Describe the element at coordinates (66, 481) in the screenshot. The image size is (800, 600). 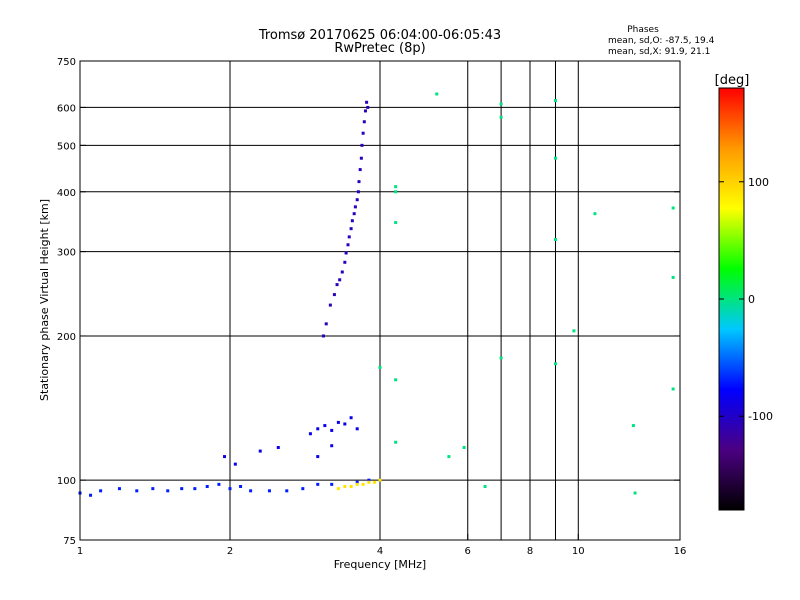
I see `y-tick-label: 100` at that location.